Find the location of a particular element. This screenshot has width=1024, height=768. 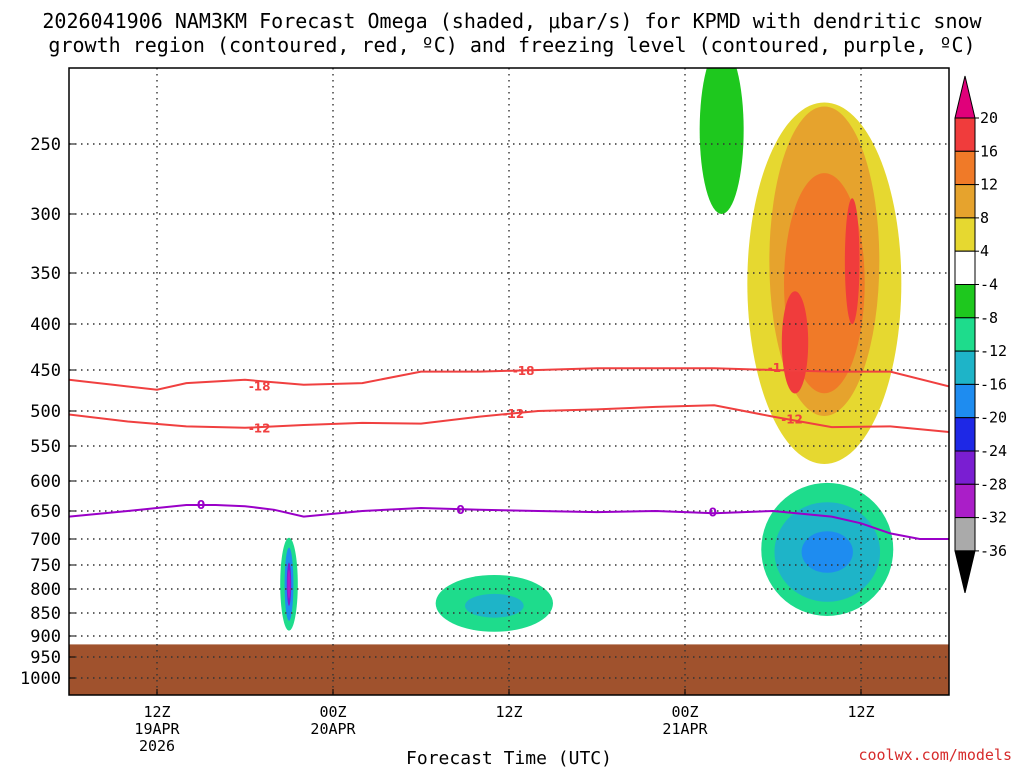

y-tick-label: 400 is located at coordinates (45, 325).